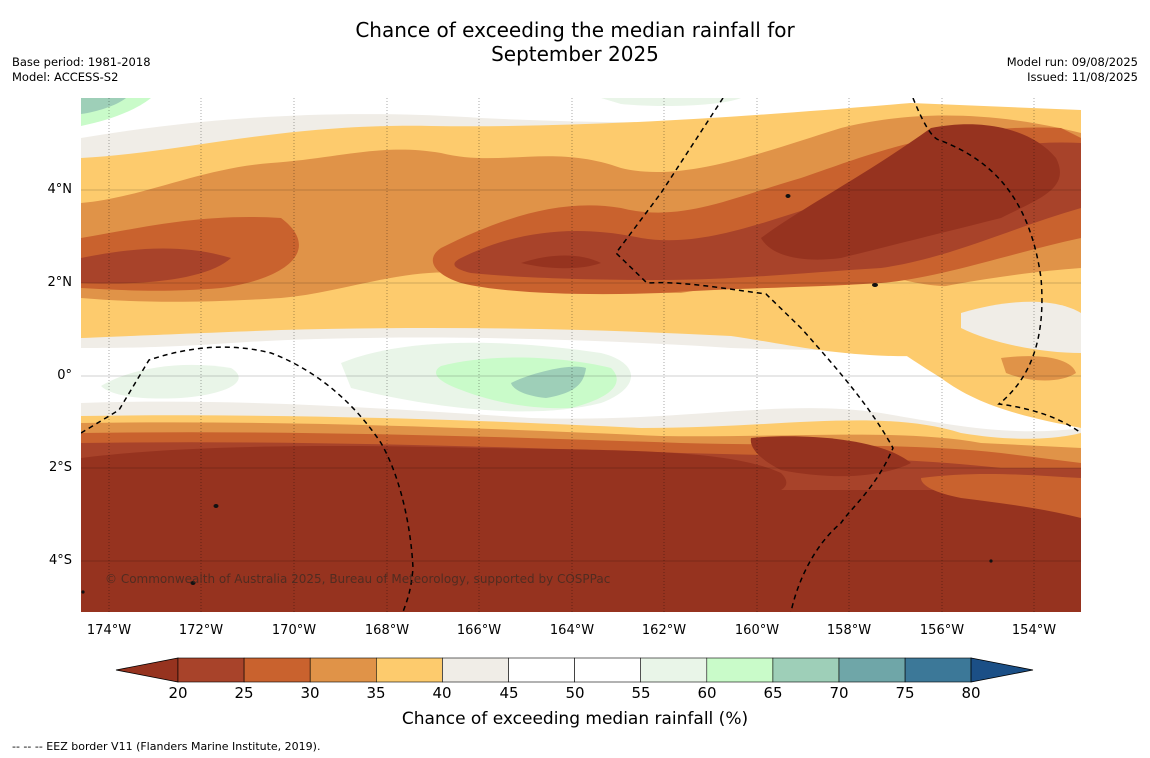 The width and height of the screenshot is (1150, 758). Describe the element at coordinates (60, 560) in the screenshot. I see `lat-tick-label: 4°S` at that location.